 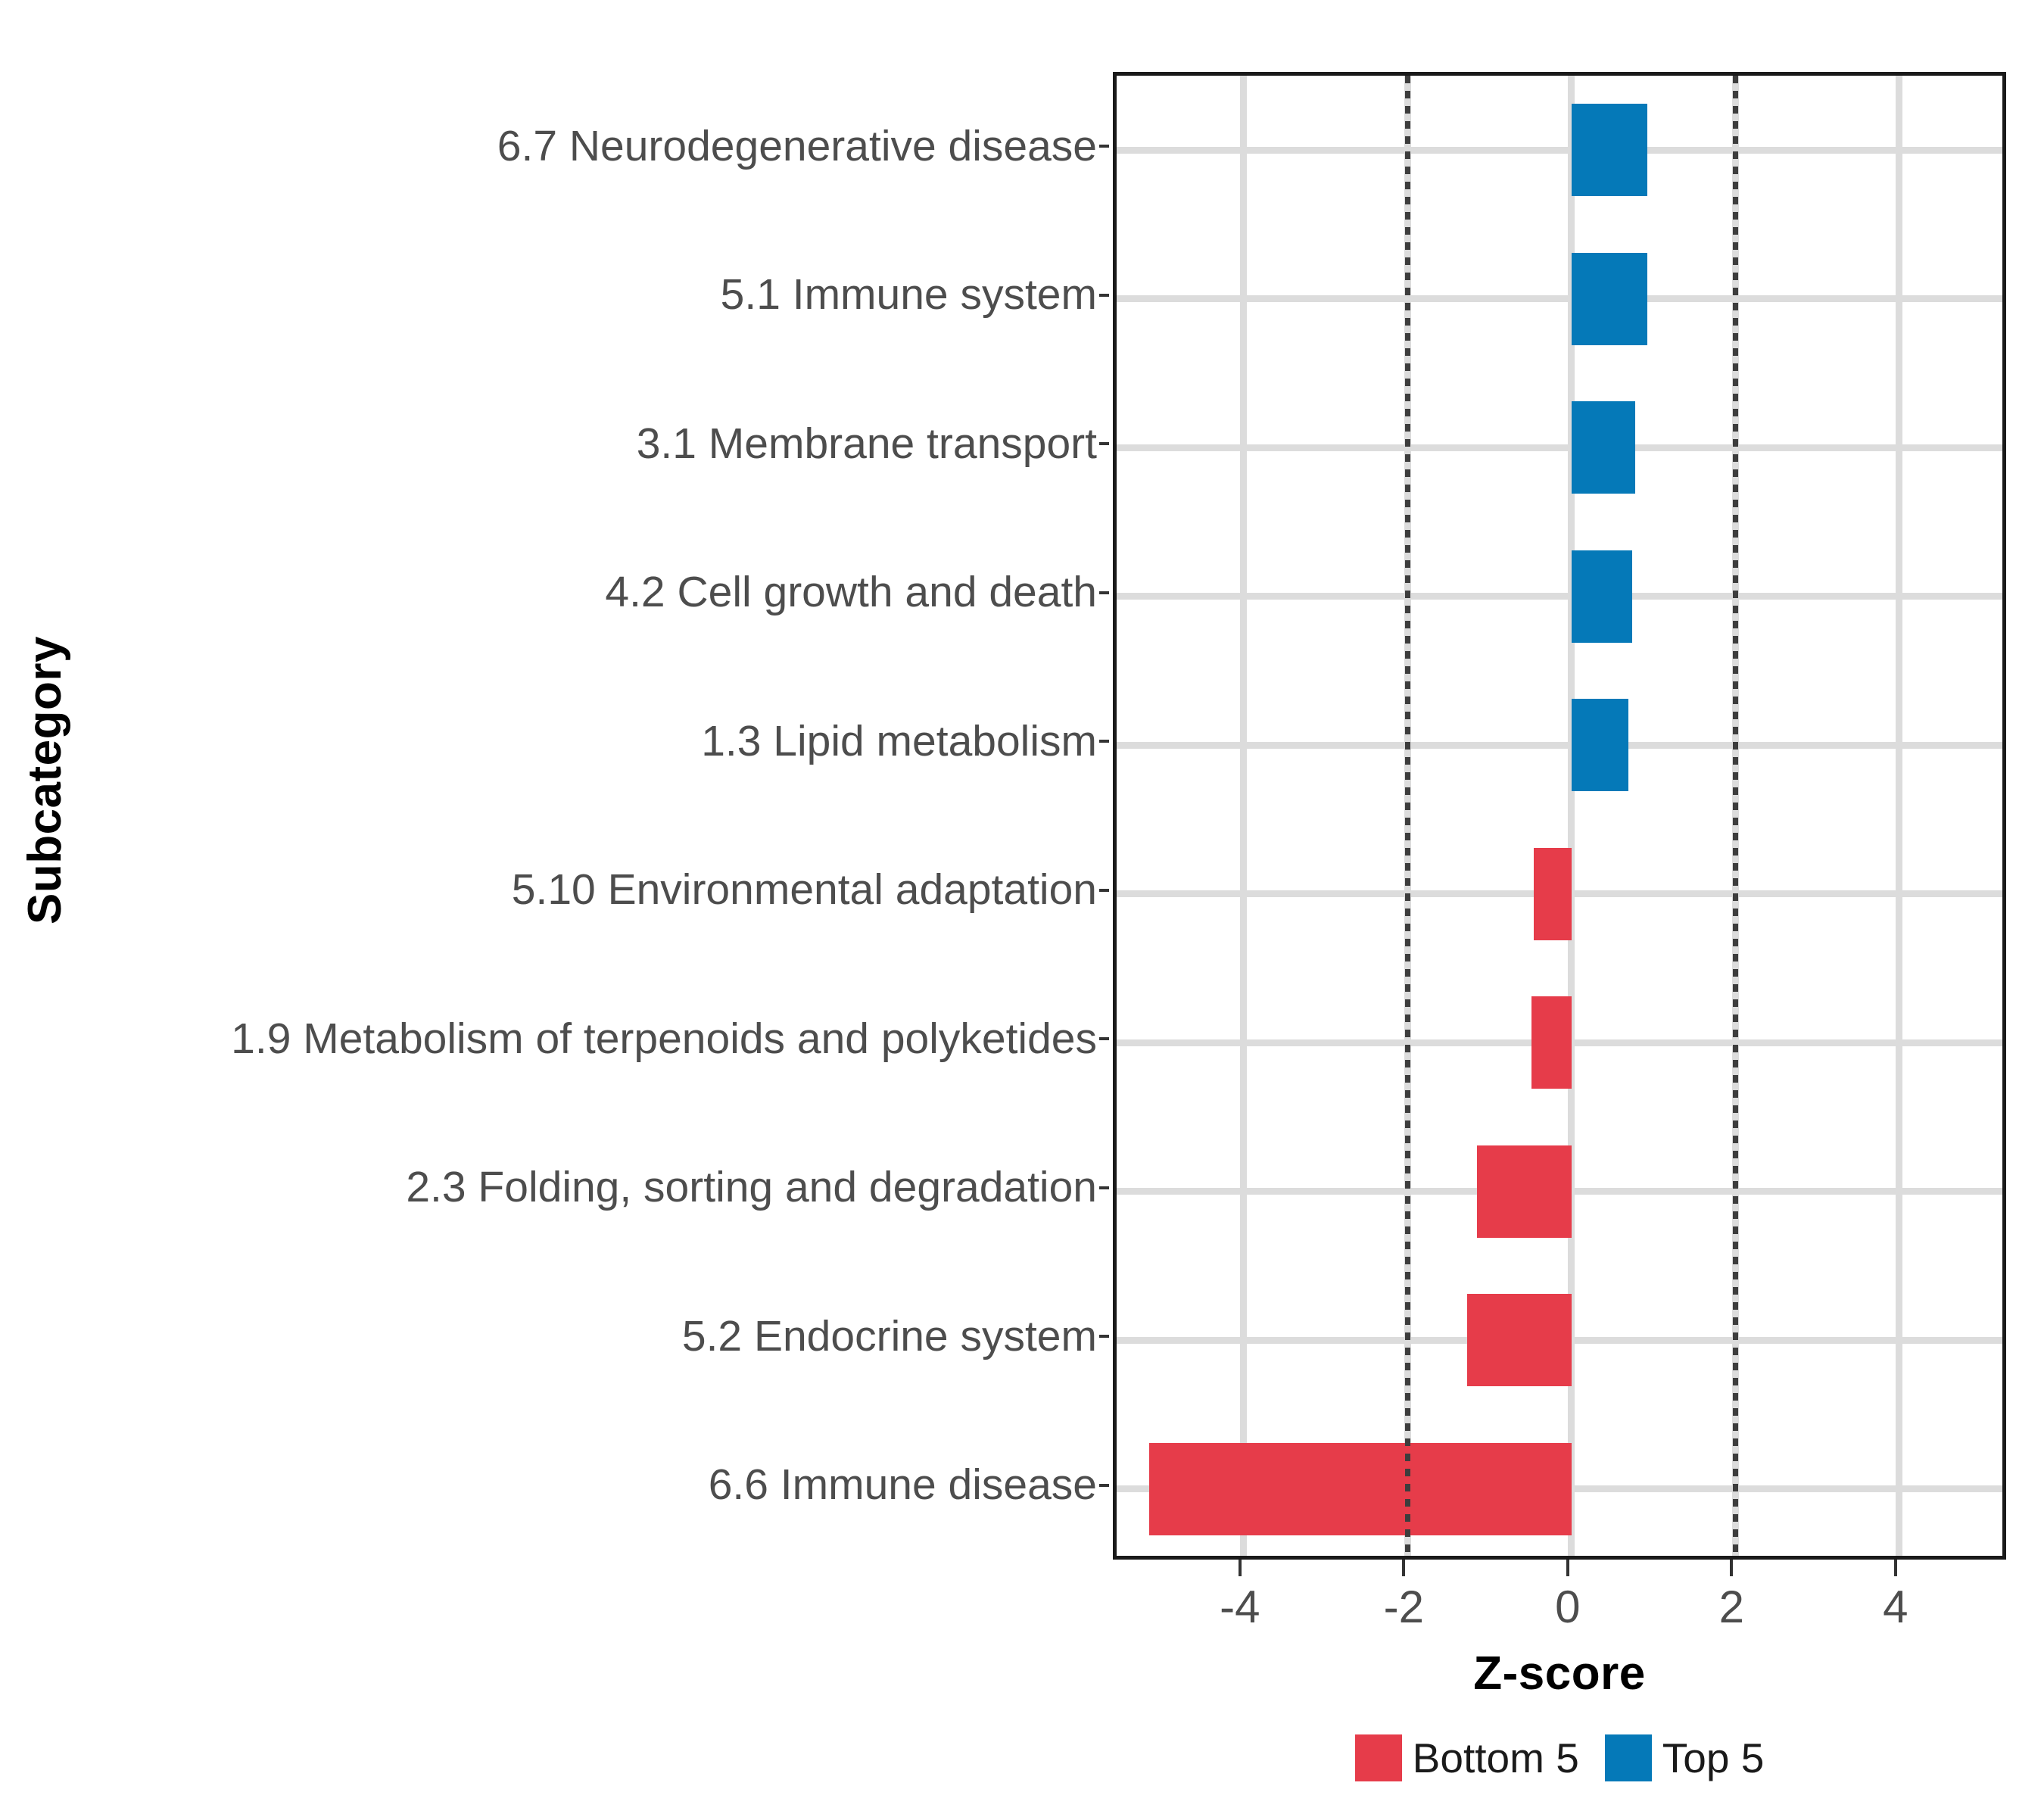 I want to click on legend-entry: Top 5, so click(x=1684, y=1758).